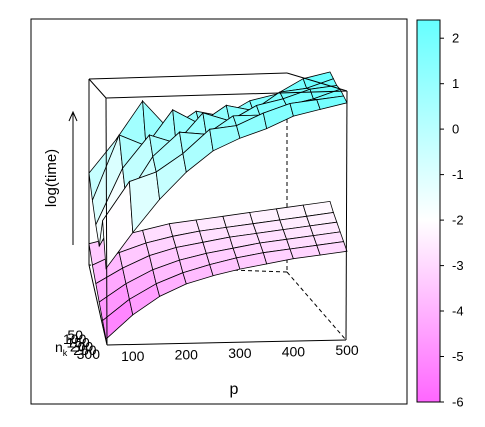 This screenshot has height=427, width=485. What do you see at coordinates (458, 265) in the screenshot?
I see `colorbar-tick-label: -3` at bounding box center [458, 265].